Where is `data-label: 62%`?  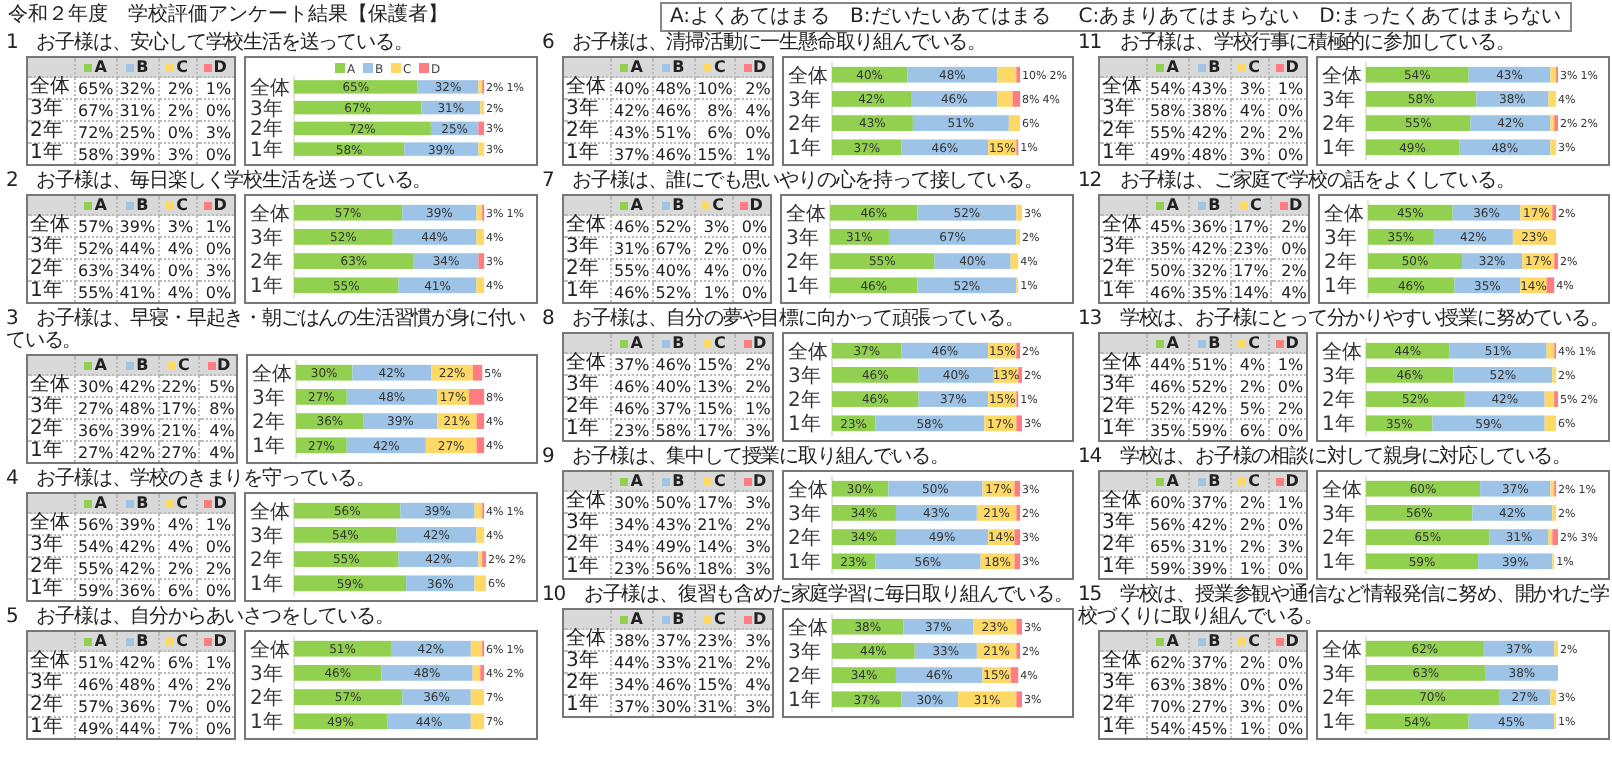
data-label: 62% is located at coordinates (1168, 662).